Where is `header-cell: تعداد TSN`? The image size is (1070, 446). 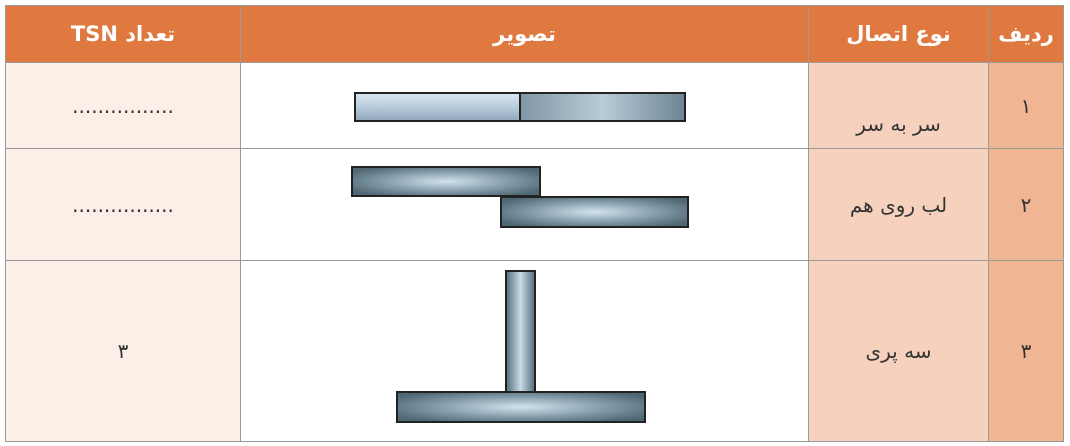 header-cell: تعداد TSN is located at coordinates (123, 34).